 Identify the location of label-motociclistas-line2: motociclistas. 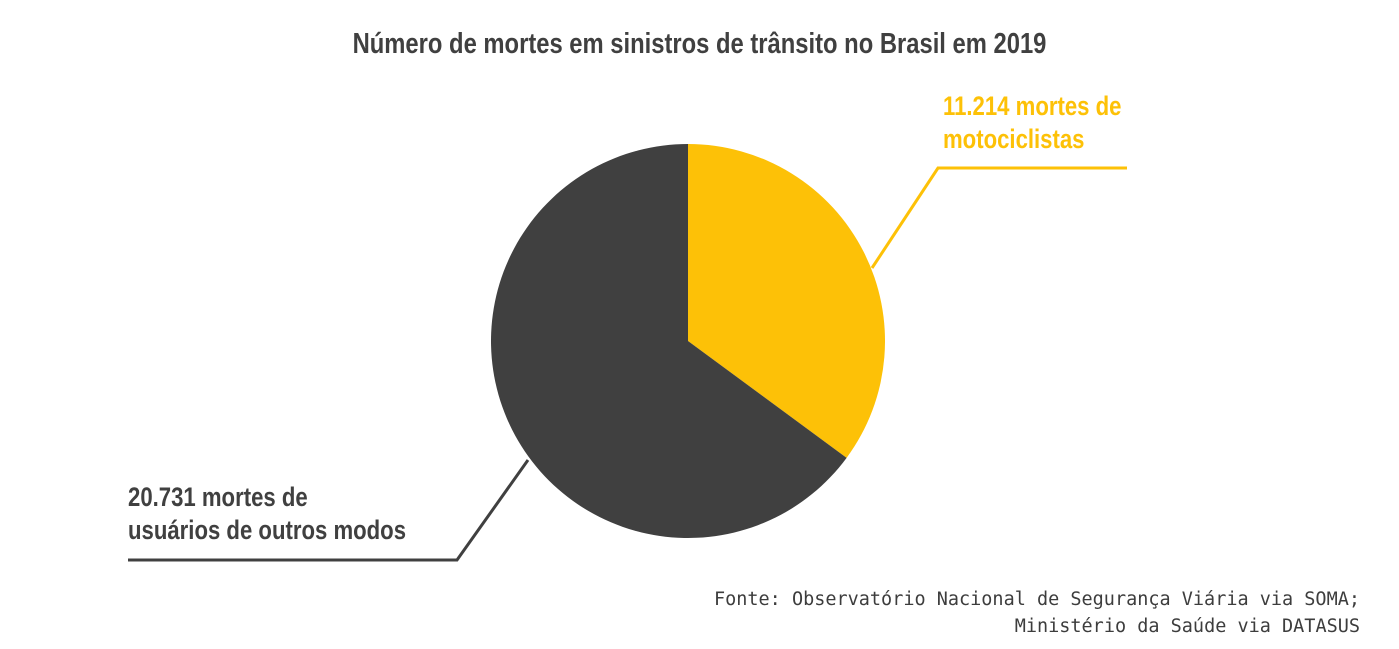
(1014, 139).